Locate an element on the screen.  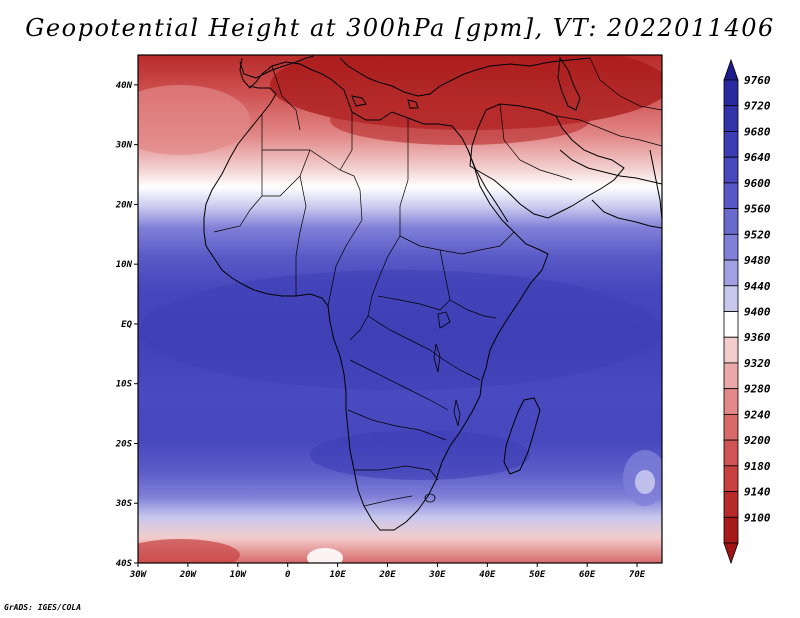
lon-tick-label: 70E is located at coordinates (637, 575).